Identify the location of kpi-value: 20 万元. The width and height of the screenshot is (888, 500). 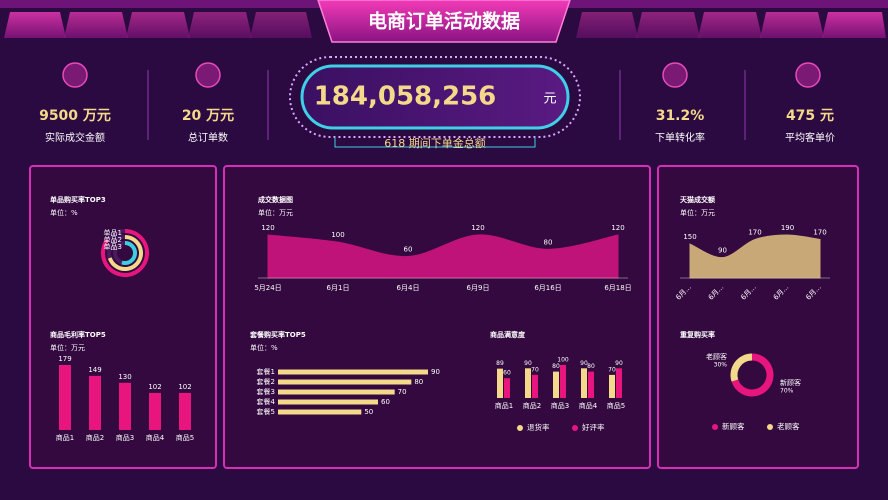
(208, 116).